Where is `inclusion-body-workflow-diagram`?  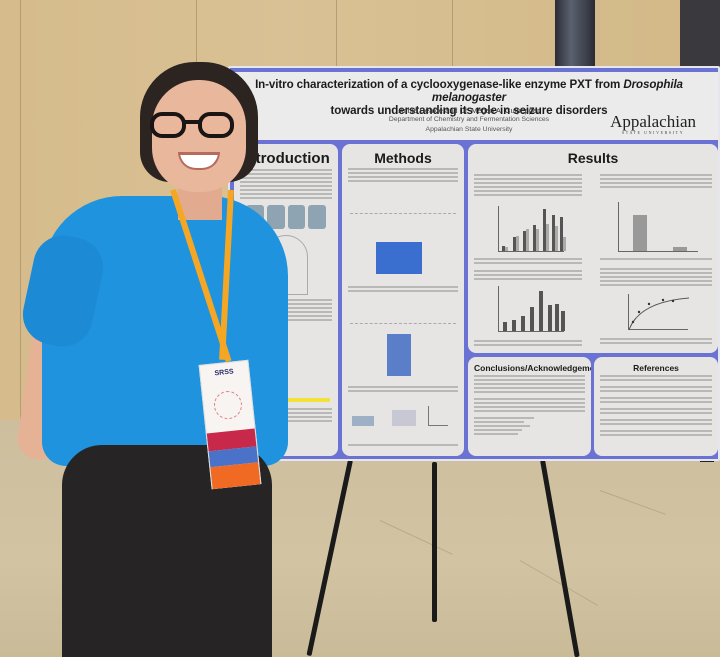
inclusion-body-workflow-diagram is located at coordinates (403, 314).